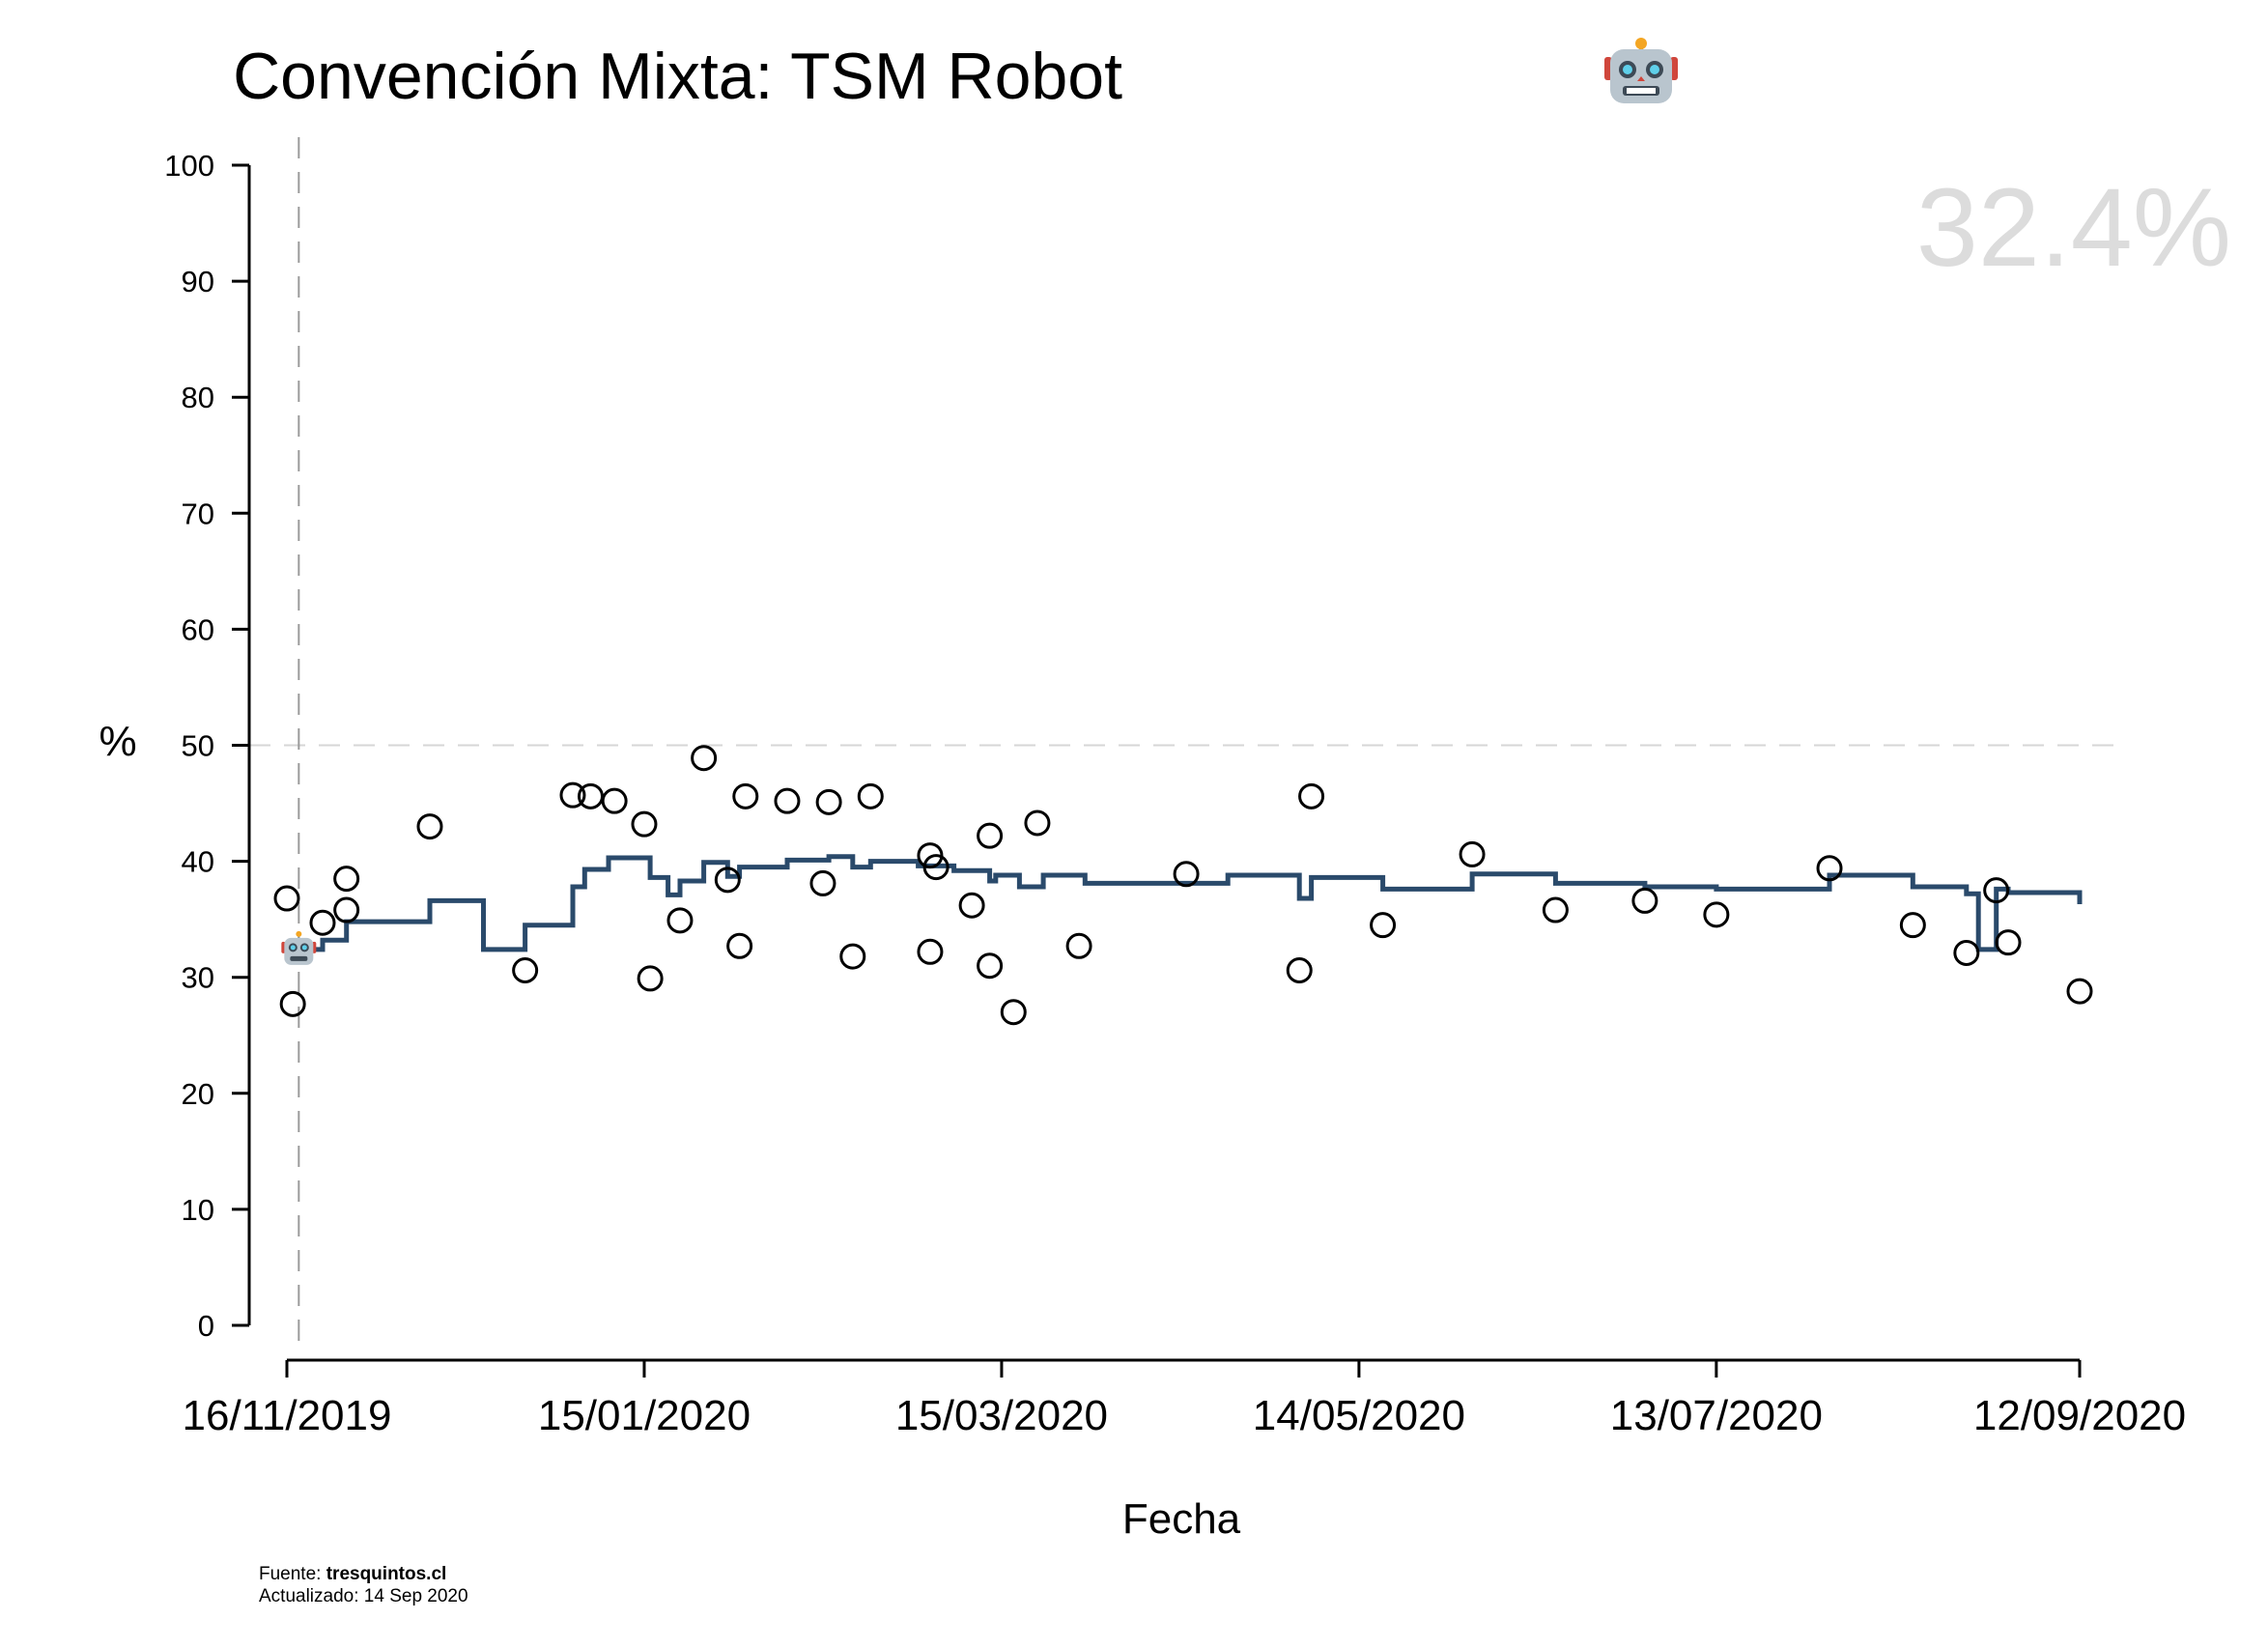  Describe the element at coordinates (1190, 903) in the screenshot. I see `trend-step-line` at that location.